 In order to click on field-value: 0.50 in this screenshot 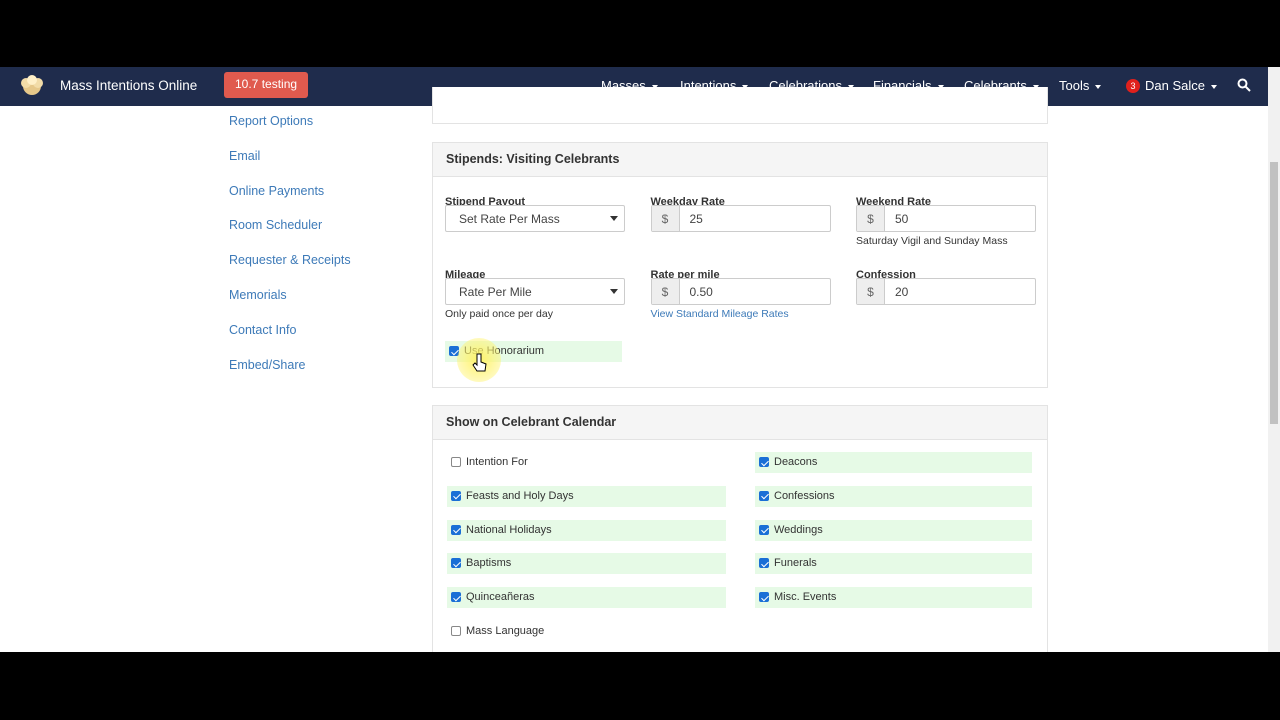, I will do `click(701, 291)`.